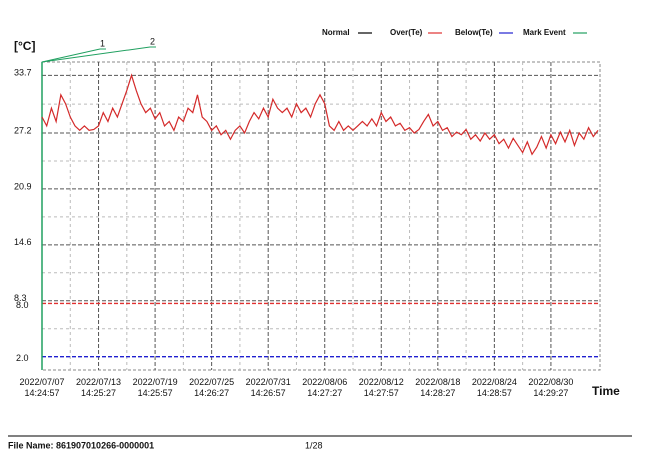 The width and height of the screenshot is (650, 459). Describe the element at coordinates (22, 358) in the screenshot. I see `threshold-label: 2.0` at that location.